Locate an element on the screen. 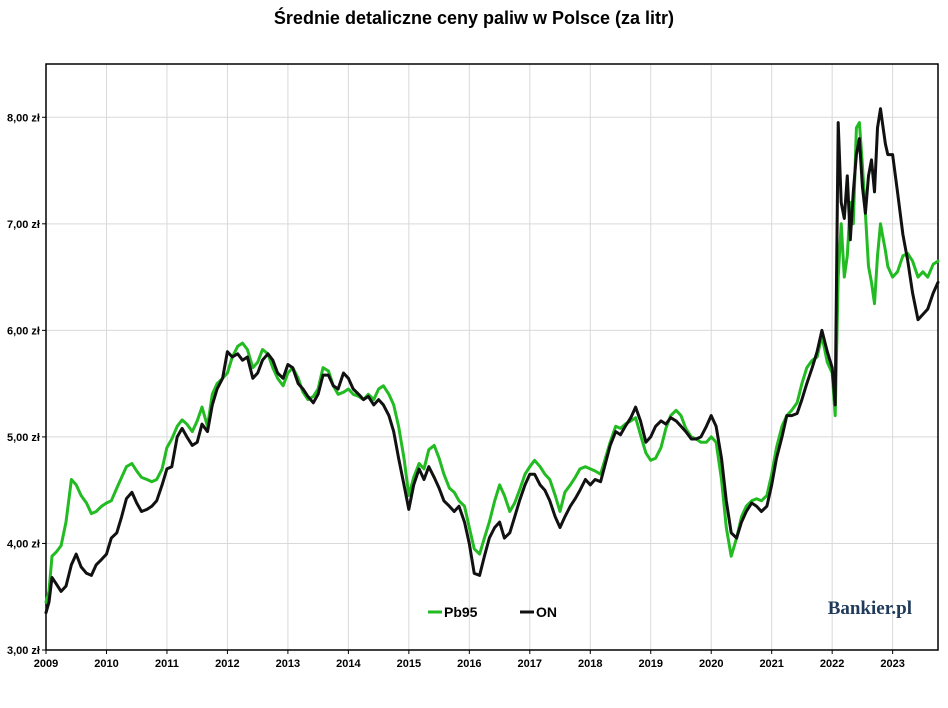 This screenshot has height=708, width=948. y-tick-label: 8,00 zł is located at coordinates (23, 118).